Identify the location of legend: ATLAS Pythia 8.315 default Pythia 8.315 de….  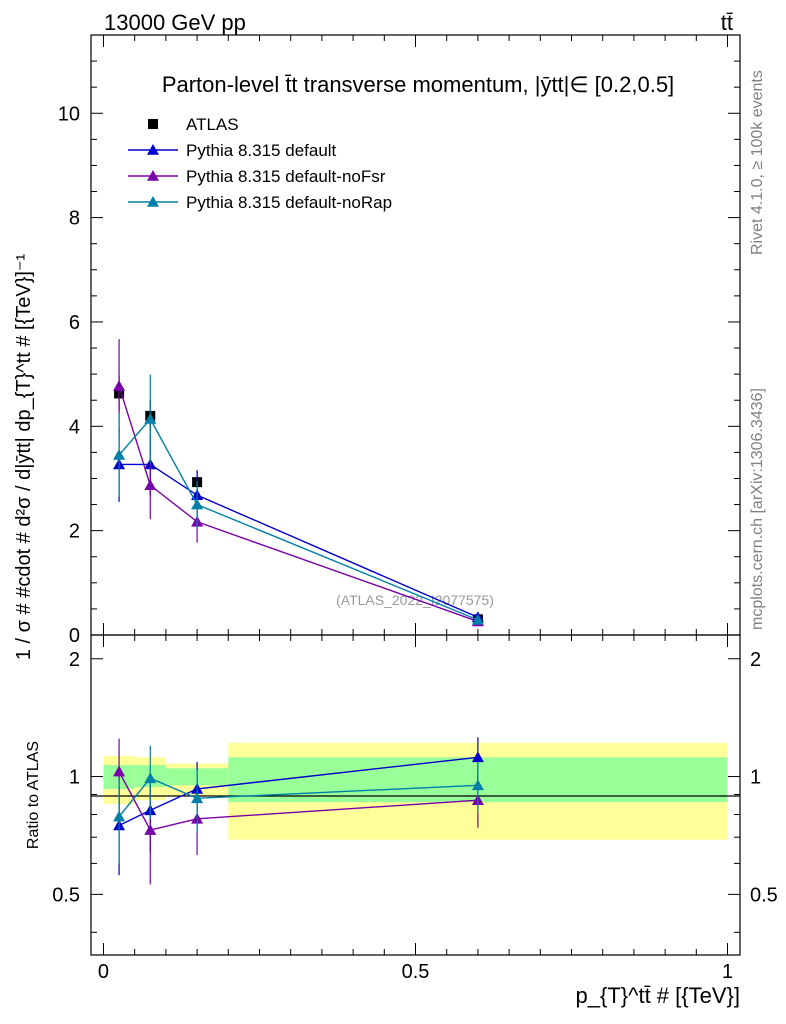
(260, 163).